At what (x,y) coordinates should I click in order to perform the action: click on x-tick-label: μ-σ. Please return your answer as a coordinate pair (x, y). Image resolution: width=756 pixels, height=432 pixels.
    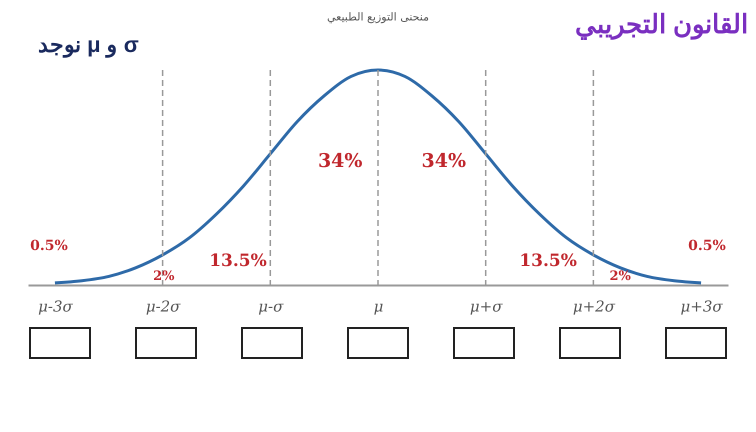
    Looking at the image, I should click on (271, 307).